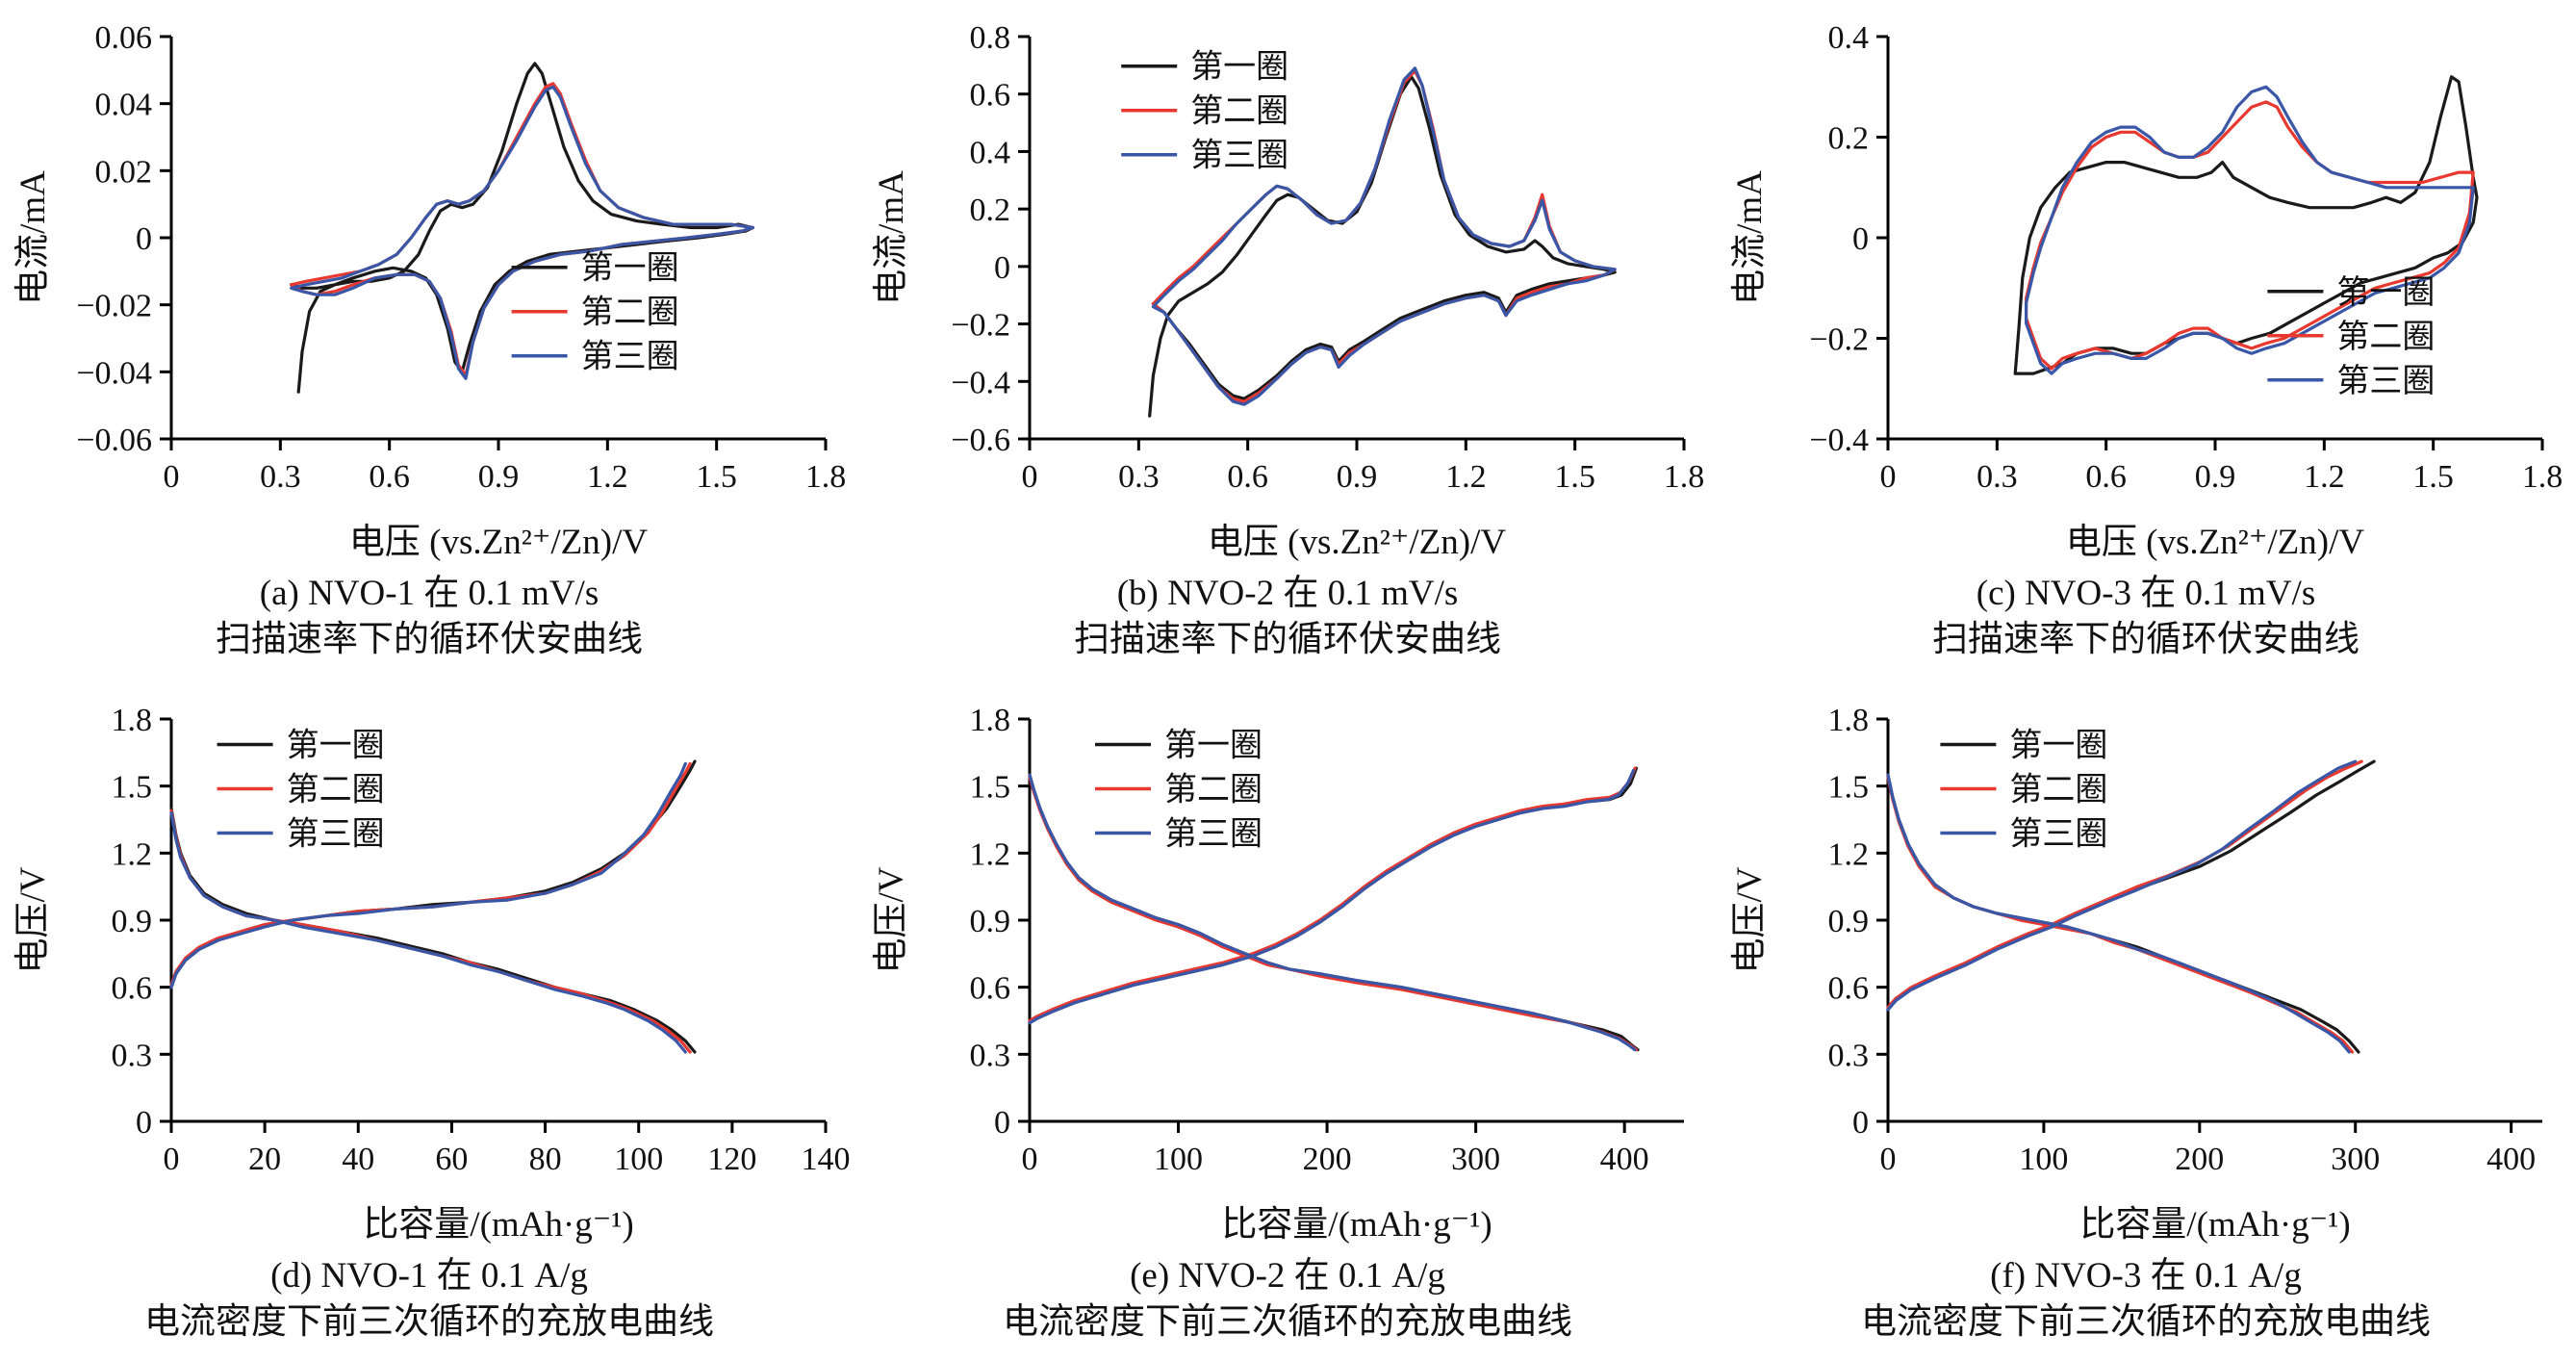 Image resolution: width=2576 pixels, height=1361 pixels. I want to click on svg-text: 300, so click(2355, 1159).